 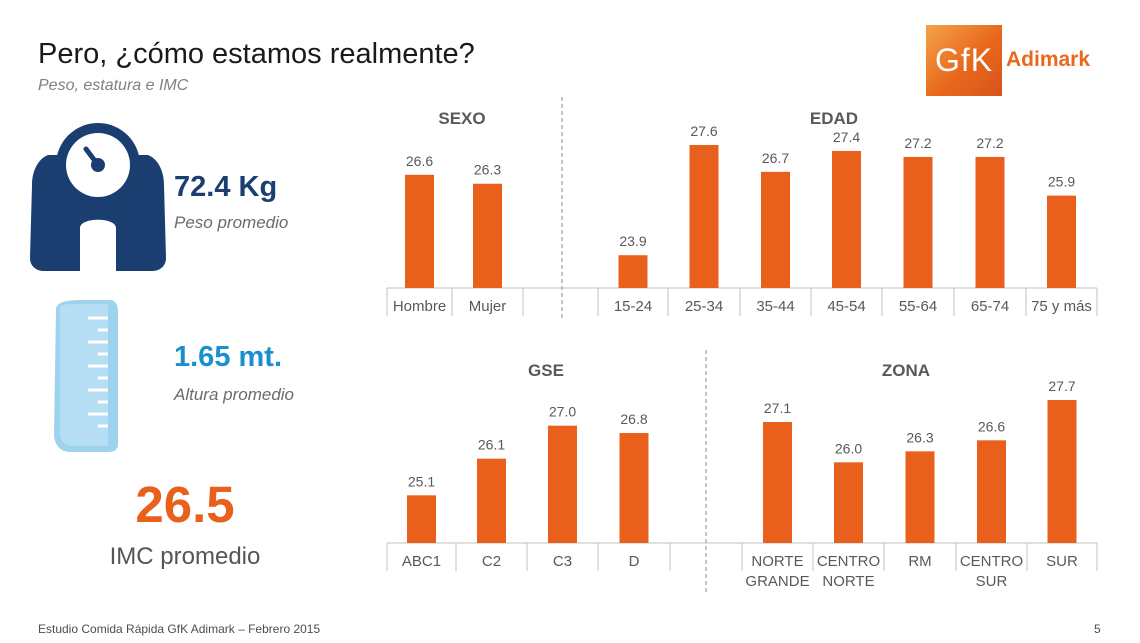 What do you see at coordinates (906, 370) in the screenshot?
I see `chart-title: ZONA` at bounding box center [906, 370].